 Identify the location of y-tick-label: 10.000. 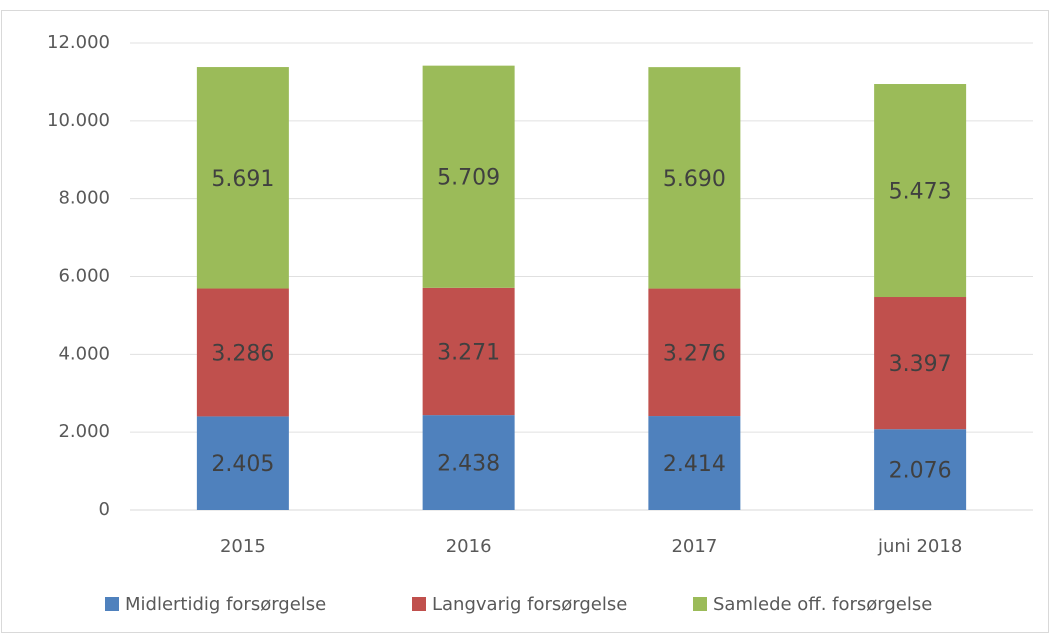
(78, 120).